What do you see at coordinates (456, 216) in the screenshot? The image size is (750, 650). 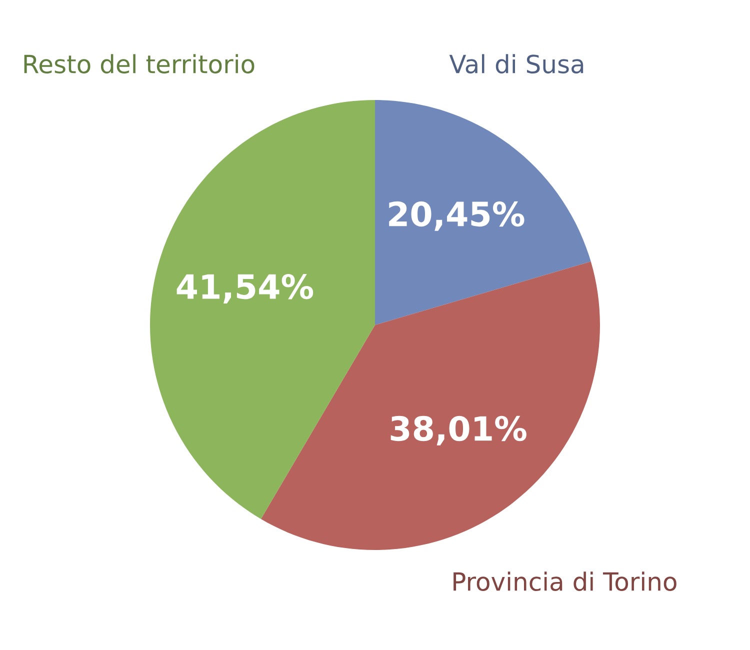 I see `data-label: 20,45%` at bounding box center [456, 216].